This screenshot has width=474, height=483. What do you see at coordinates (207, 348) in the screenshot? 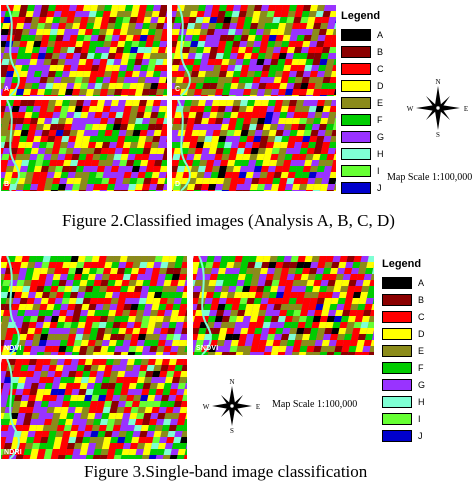
I see `map-label: SNDVI` at bounding box center [207, 348].